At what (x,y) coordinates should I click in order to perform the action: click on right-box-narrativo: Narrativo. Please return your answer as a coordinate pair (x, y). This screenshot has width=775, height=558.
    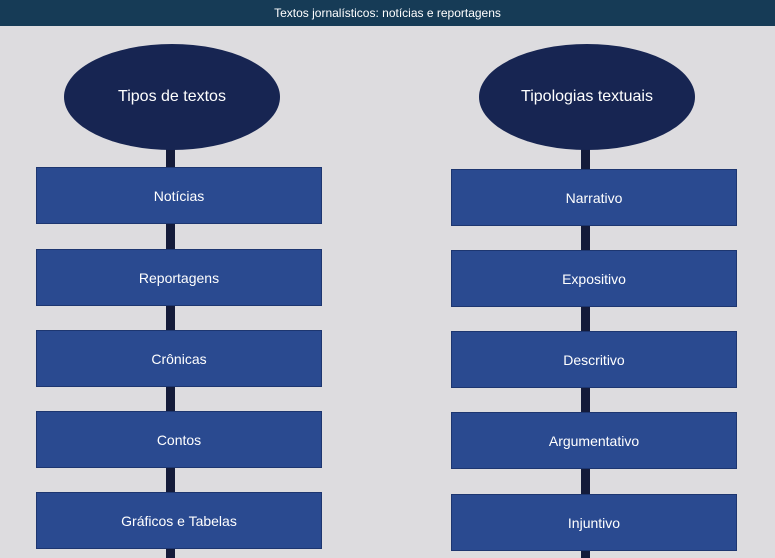
    Looking at the image, I should click on (594, 197).